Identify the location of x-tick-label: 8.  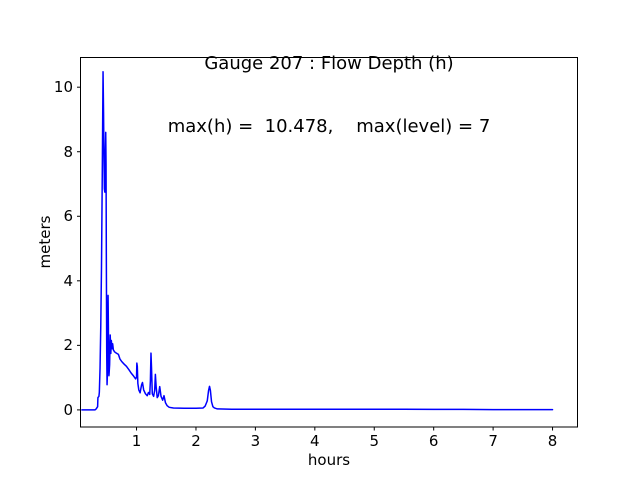
(552, 441).